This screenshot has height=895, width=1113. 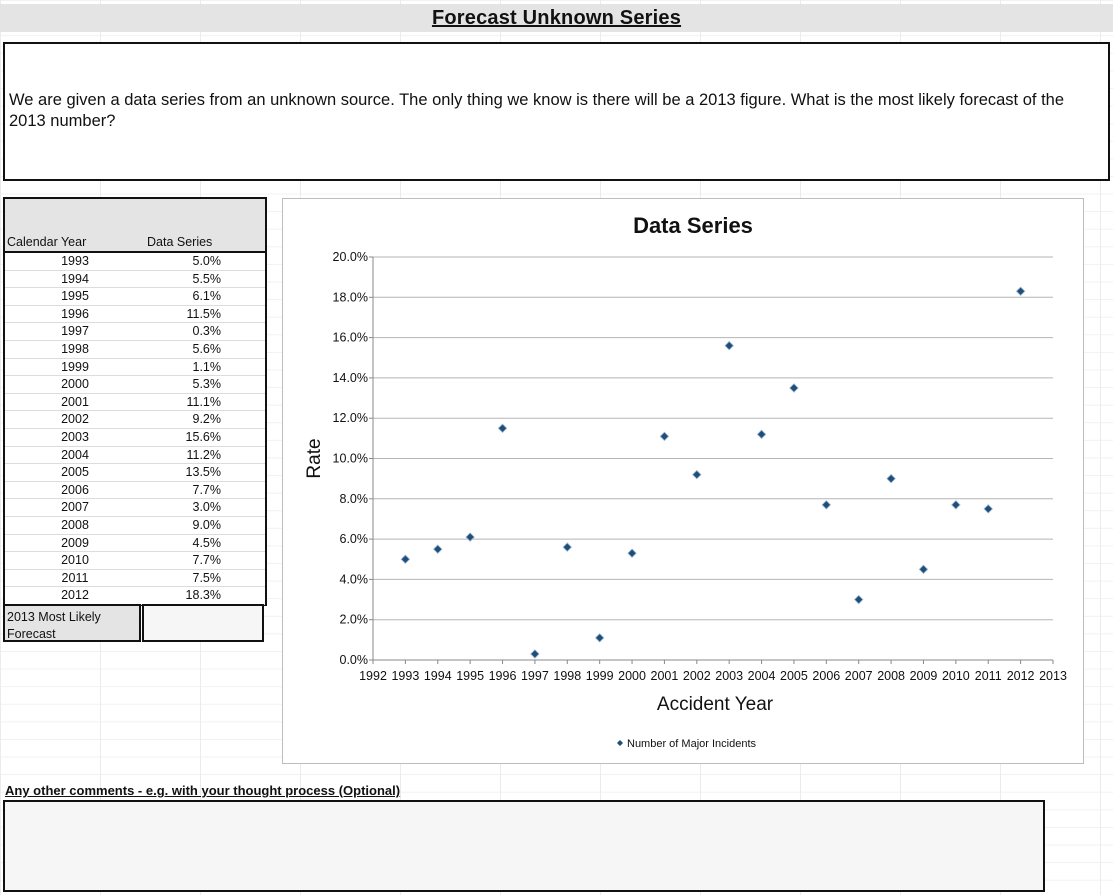 I want to click on x-tick-label: 2007, so click(x=859, y=676).